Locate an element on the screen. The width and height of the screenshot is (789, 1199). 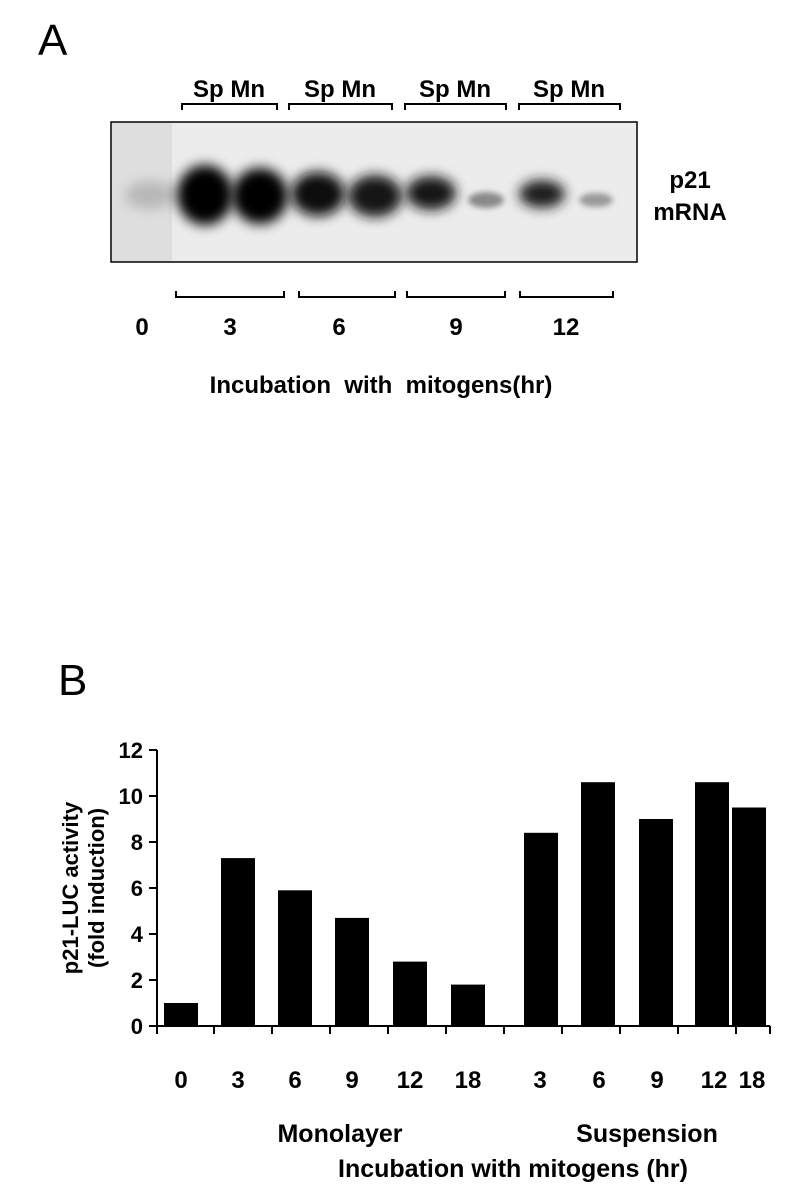
panel-a-xlabel: Incubation with mitogens(hr) is located at coordinates (381, 385).